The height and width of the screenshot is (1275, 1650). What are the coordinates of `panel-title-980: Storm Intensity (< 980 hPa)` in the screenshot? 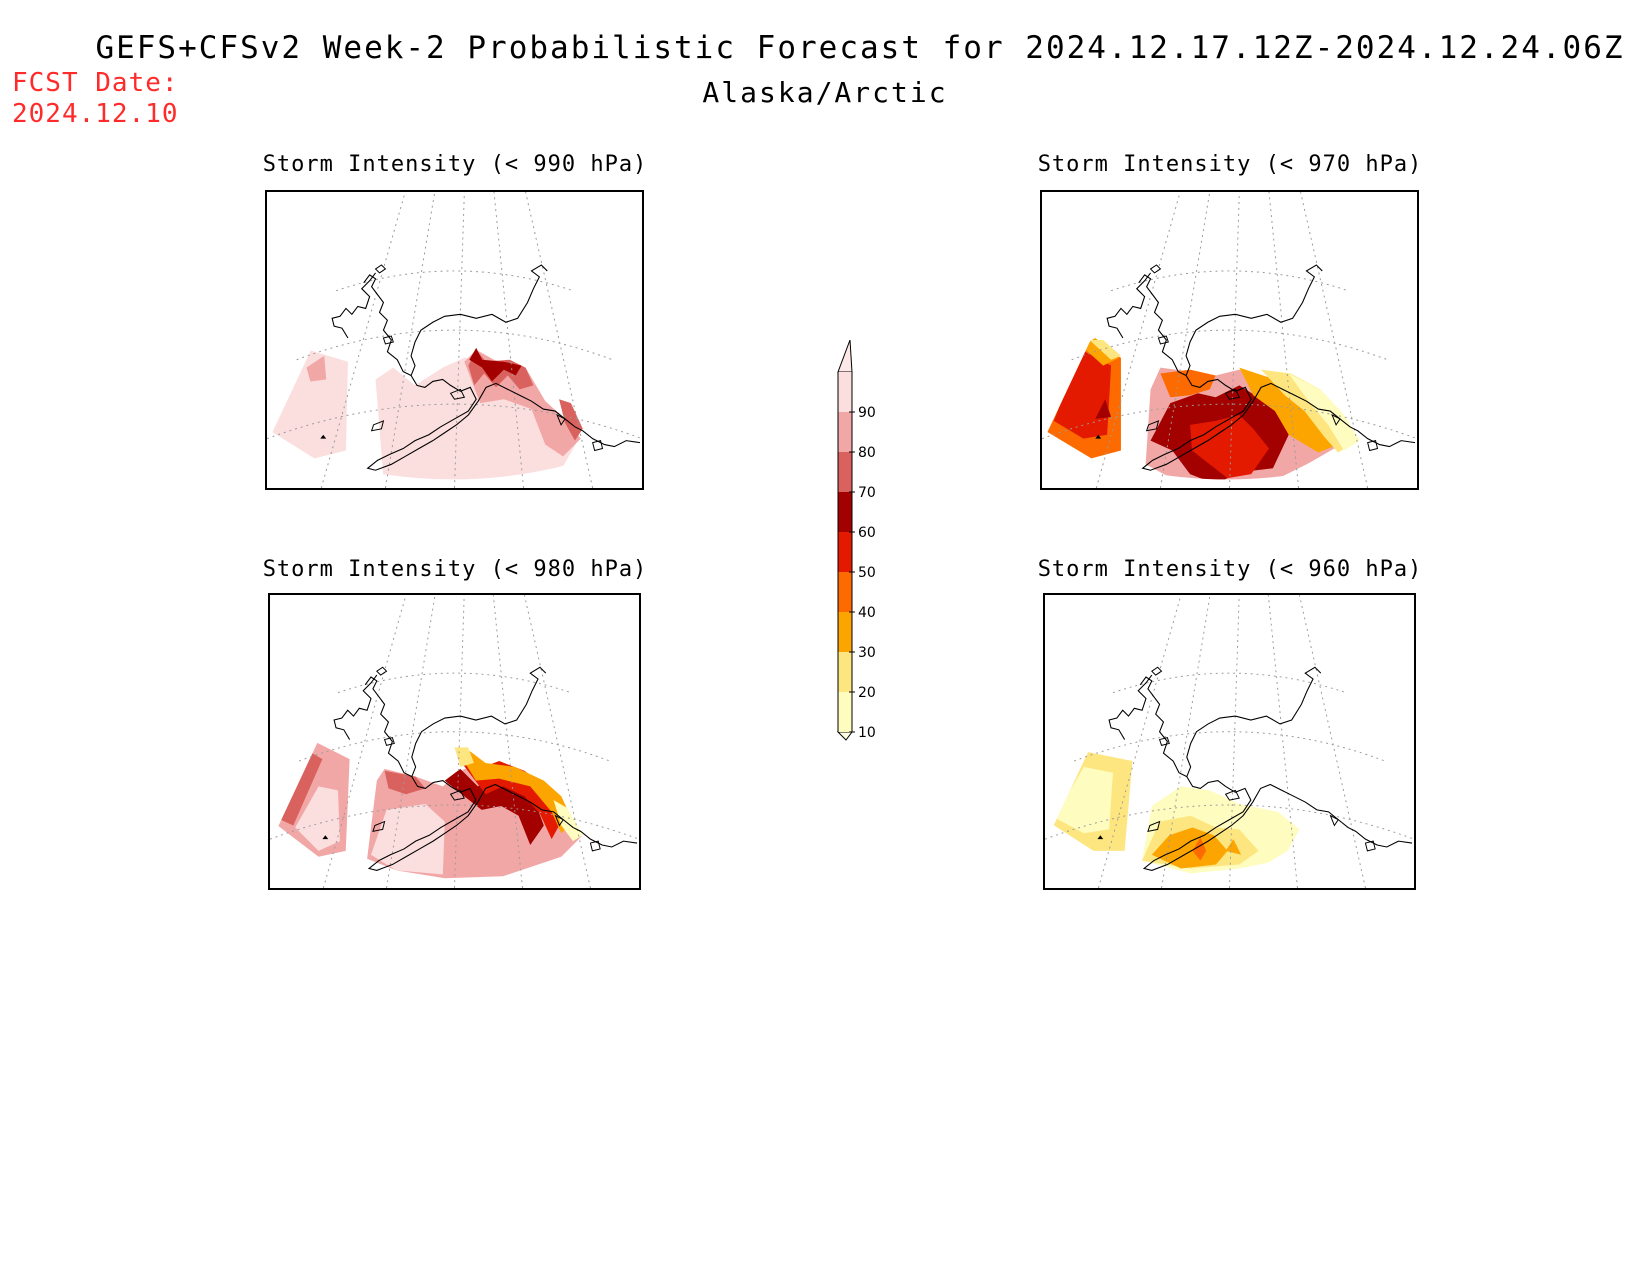 It's located at (455, 569).